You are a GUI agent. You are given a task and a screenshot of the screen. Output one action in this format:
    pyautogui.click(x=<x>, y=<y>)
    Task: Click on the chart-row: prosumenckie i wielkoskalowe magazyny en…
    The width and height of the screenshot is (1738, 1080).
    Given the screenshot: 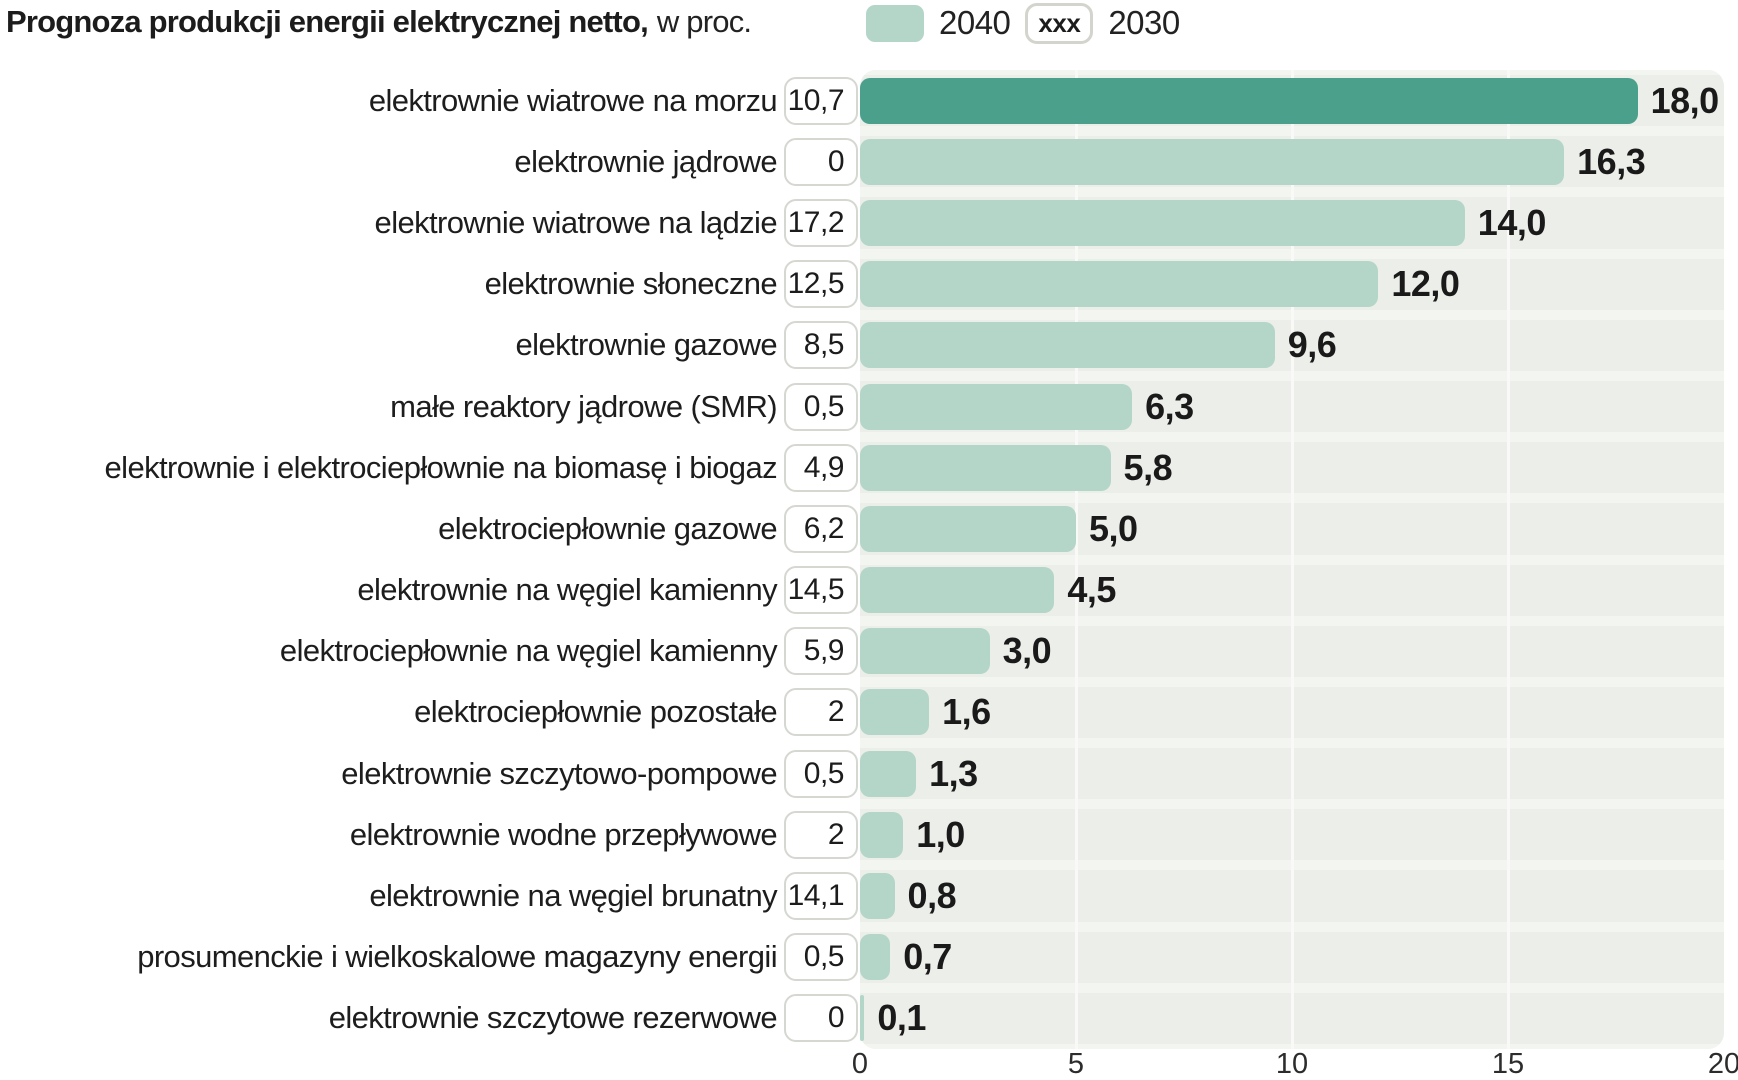 What is the action you would take?
    pyautogui.click(x=869, y=957)
    